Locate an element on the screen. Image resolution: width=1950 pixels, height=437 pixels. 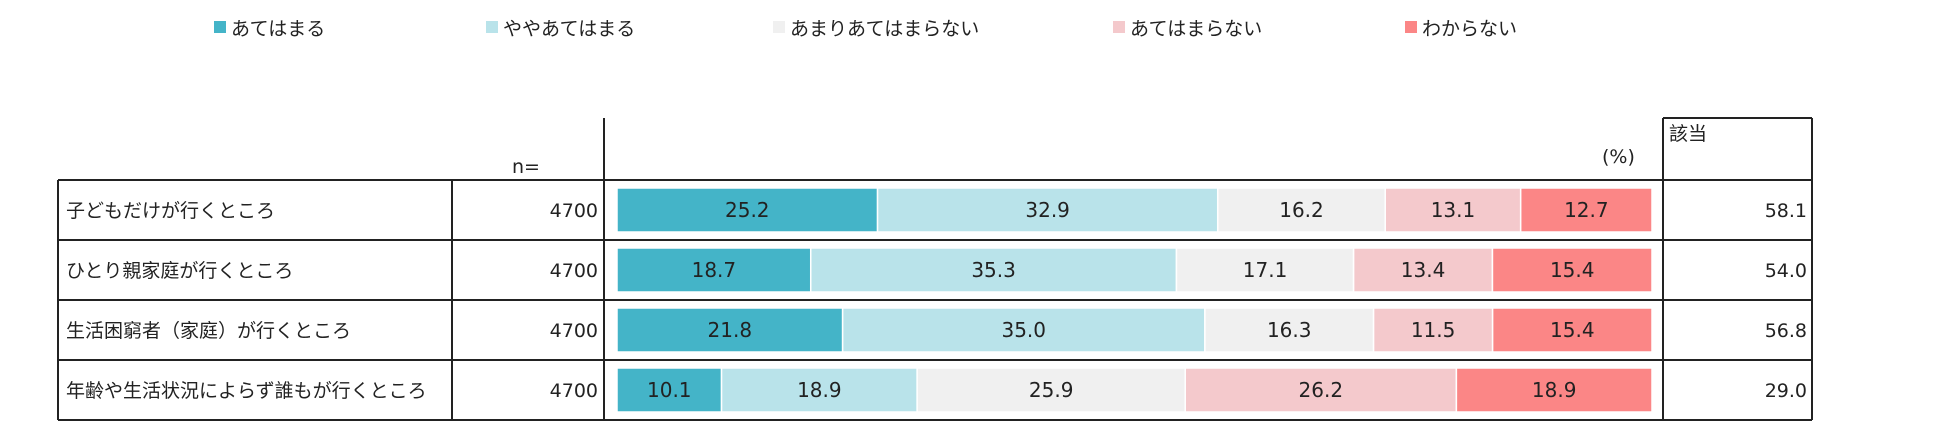
legend: あてはまる ややあてはまる あまりあてはまらない あてはまらない わからない is located at coordinates (975, 27).